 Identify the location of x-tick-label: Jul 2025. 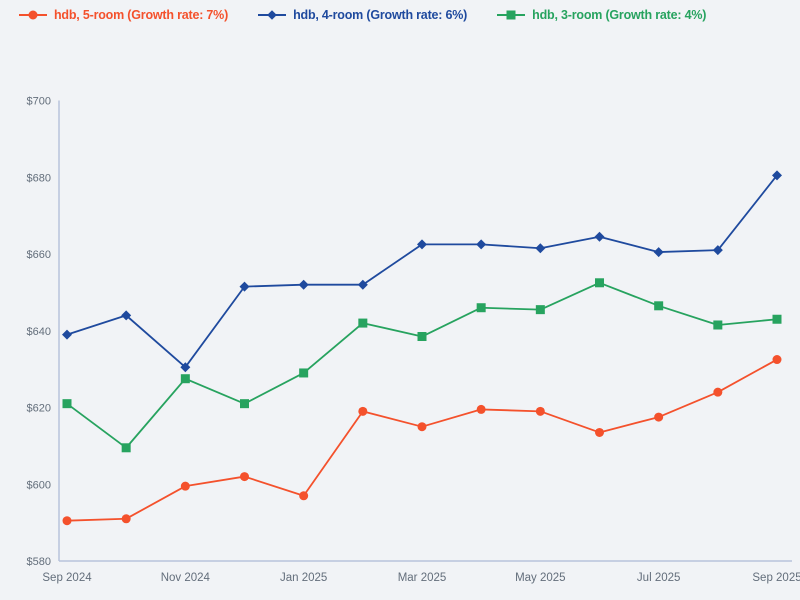
(658, 578).